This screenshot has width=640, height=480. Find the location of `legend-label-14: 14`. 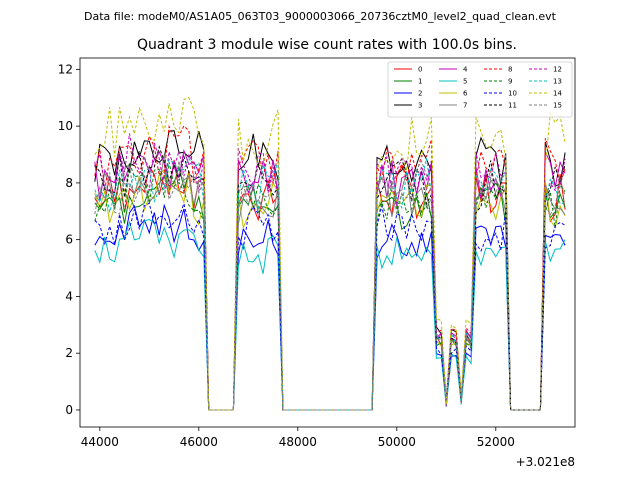

legend-label-14: 14 is located at coordinates (557, 94).